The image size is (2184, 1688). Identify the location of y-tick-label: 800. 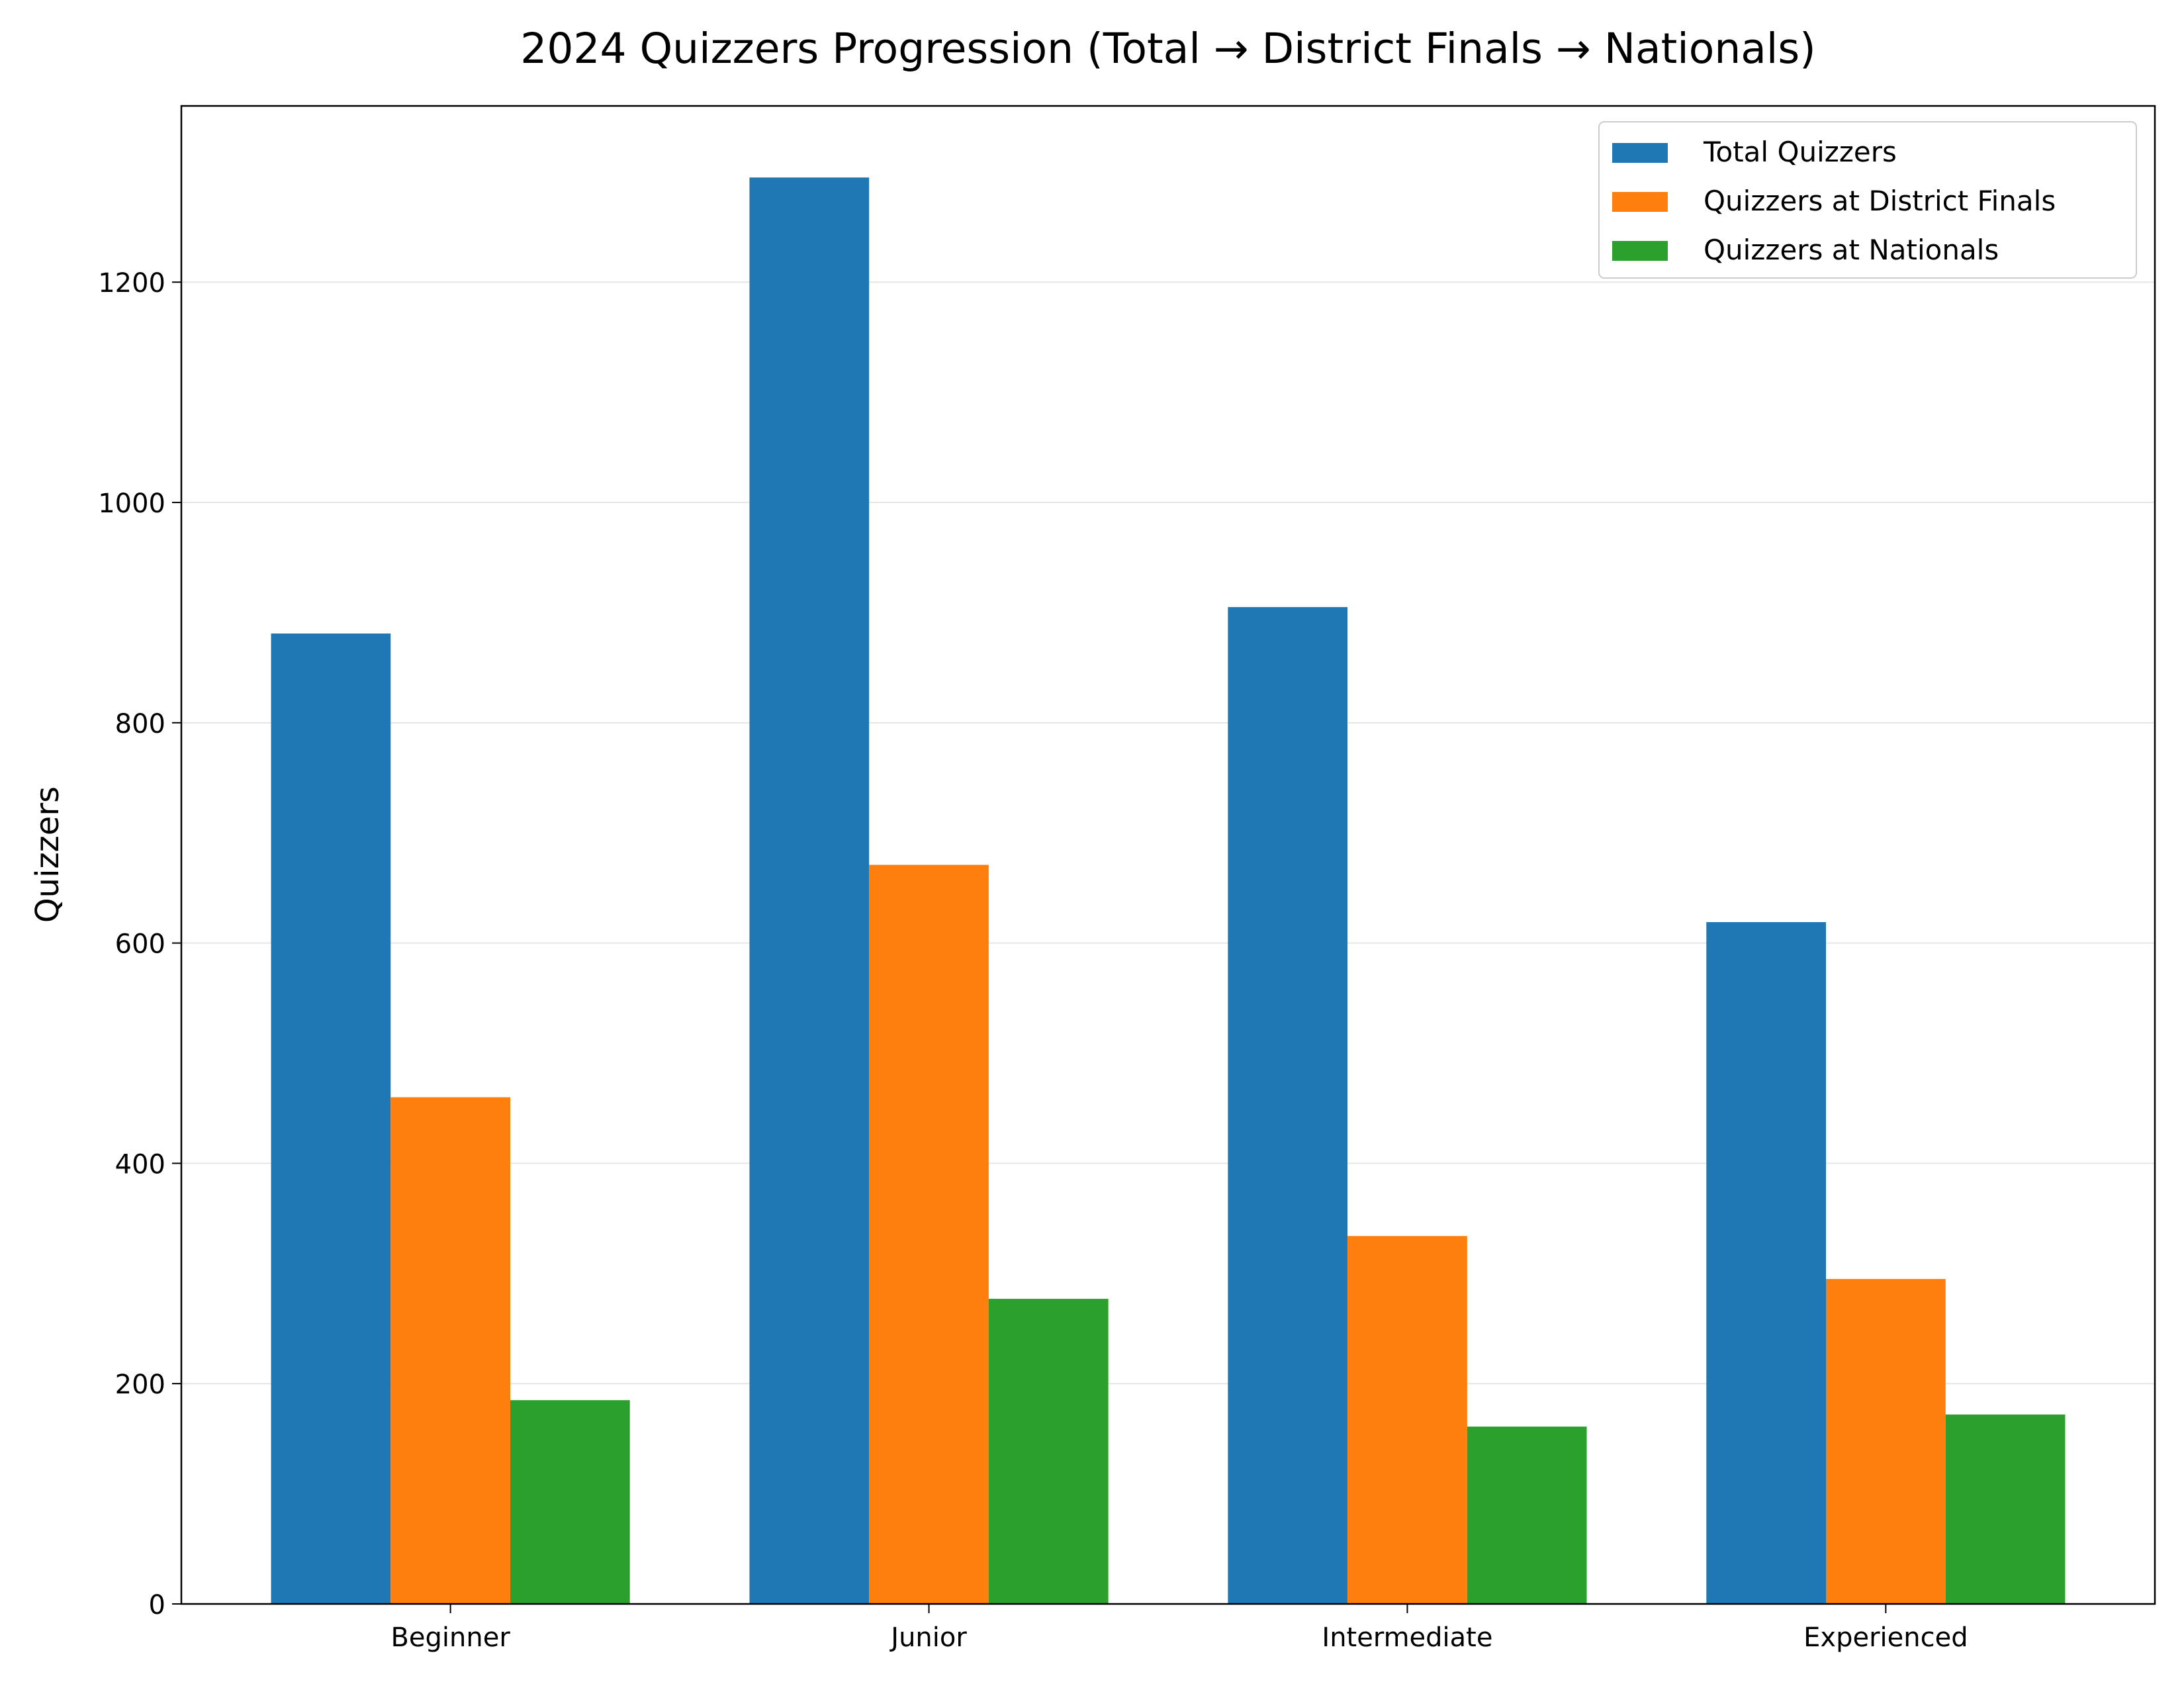
(140, 724).